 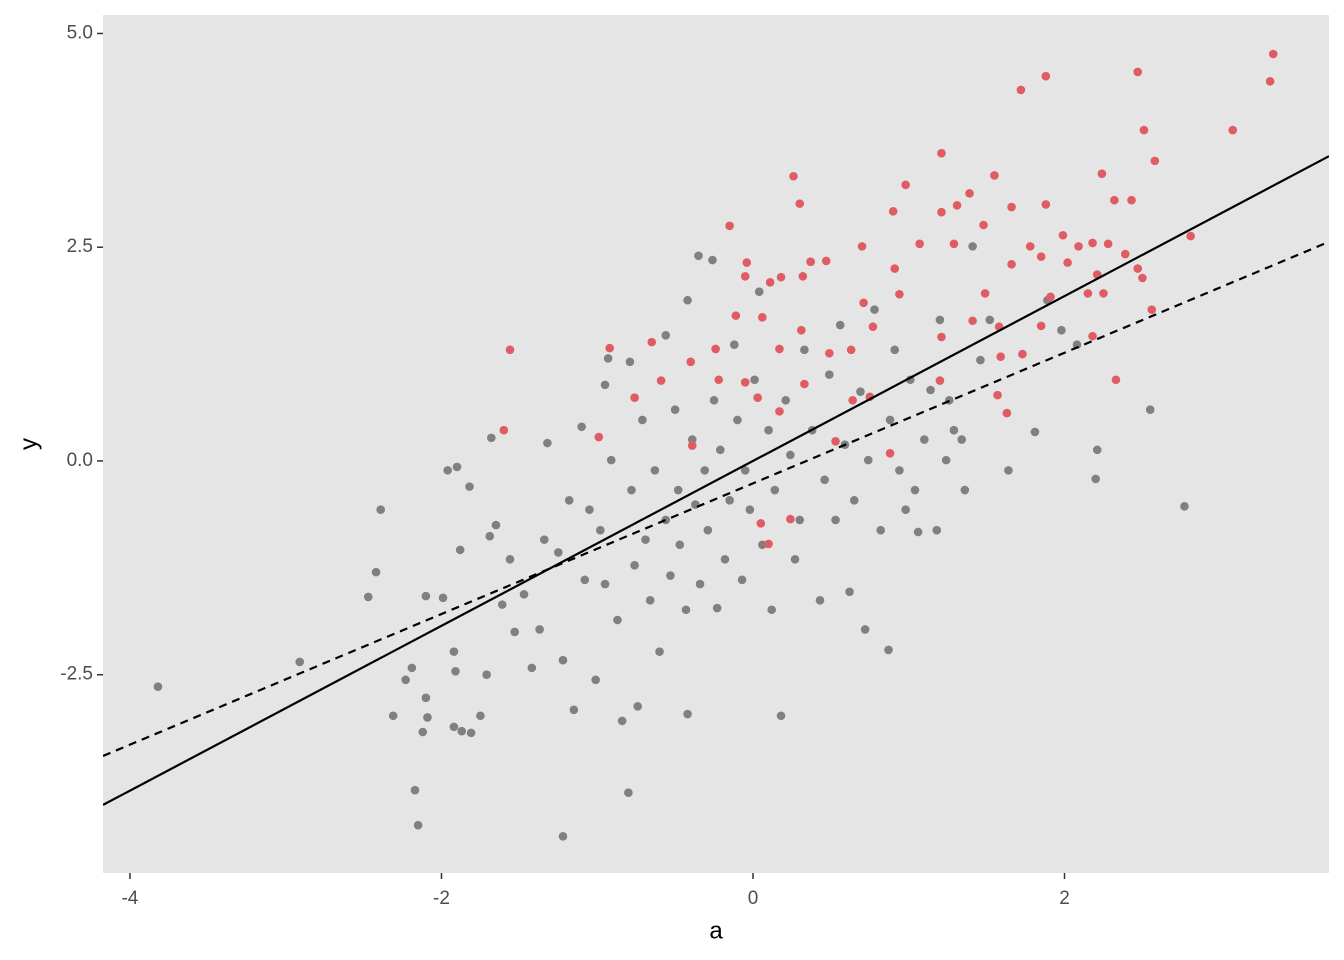 What do you see at coordinates (129, 898) in the screenshot?
I see `x-tick-label: -4` at bounding box center [129, 898].